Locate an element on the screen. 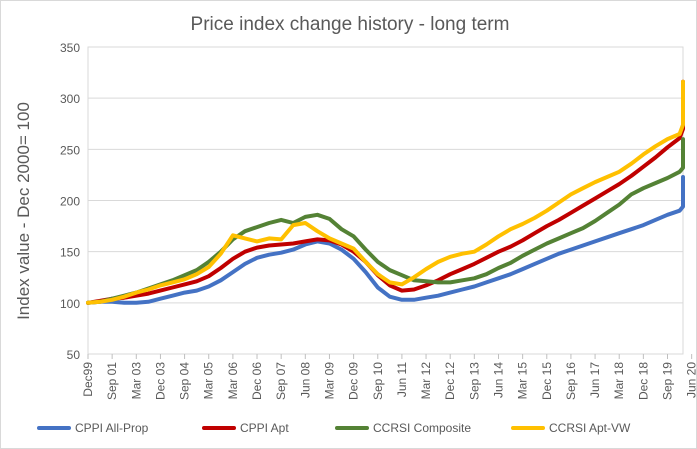  x-tick-label: Jun 08 is located at coordinates (305, 380).